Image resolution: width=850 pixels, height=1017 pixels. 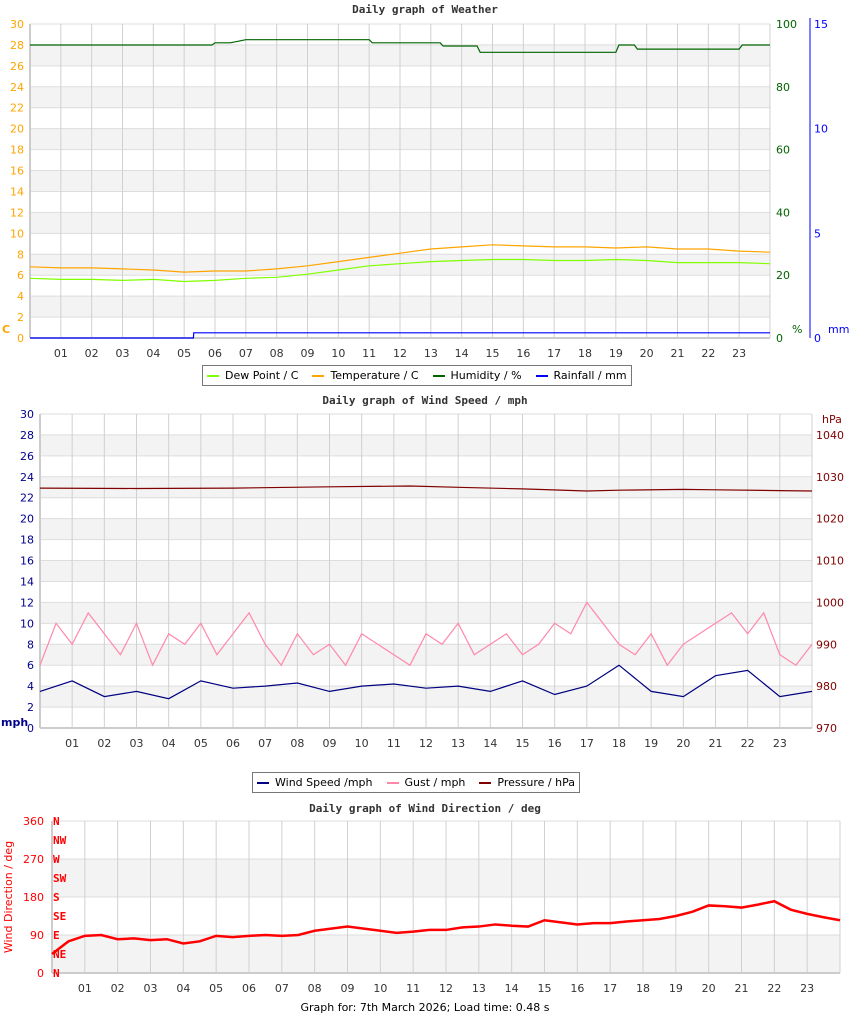 I want to click on legend-item: Dew Point / C, so click(x=252, y=375).